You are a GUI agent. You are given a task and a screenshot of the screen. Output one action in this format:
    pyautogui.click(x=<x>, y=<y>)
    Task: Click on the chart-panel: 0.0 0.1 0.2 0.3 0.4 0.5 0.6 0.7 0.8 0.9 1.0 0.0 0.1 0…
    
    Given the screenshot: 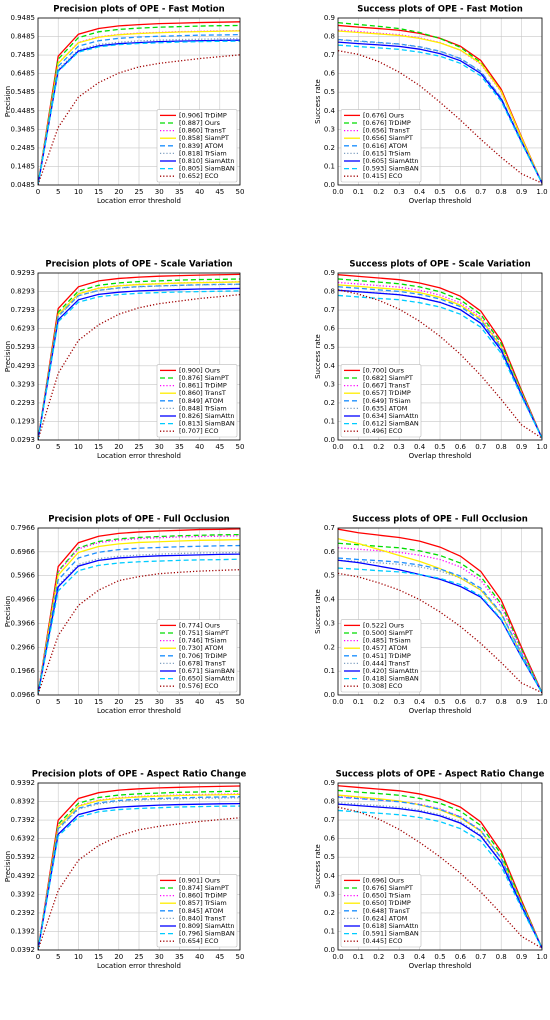 What is the action you would take?
    pyautogui.click(x=431, y=615)
    